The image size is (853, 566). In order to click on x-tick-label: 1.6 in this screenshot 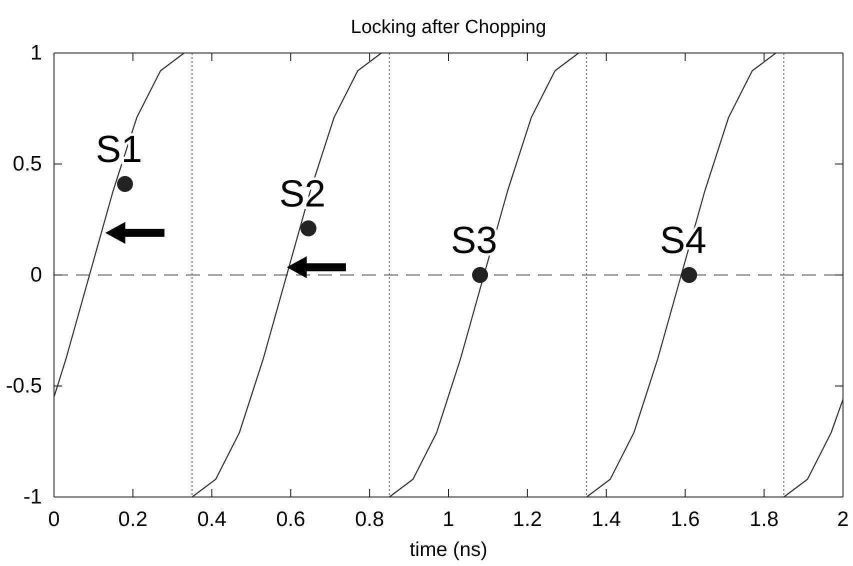, I will do `click(685, 519)`.